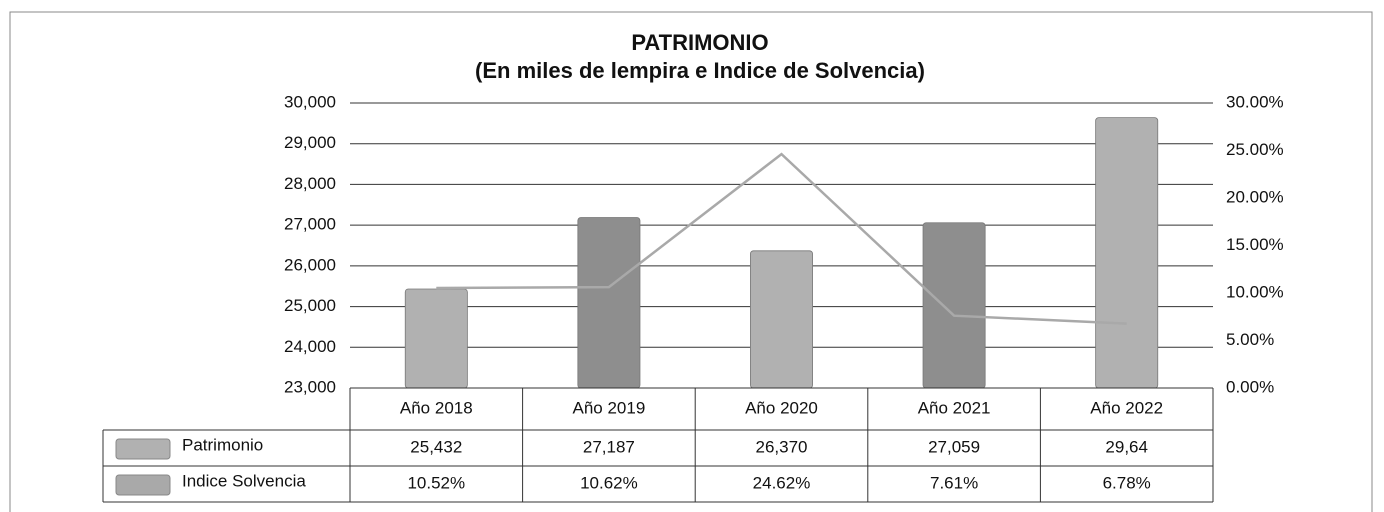  I want to click on y-tick-label: 29,000, so click(310, 142).